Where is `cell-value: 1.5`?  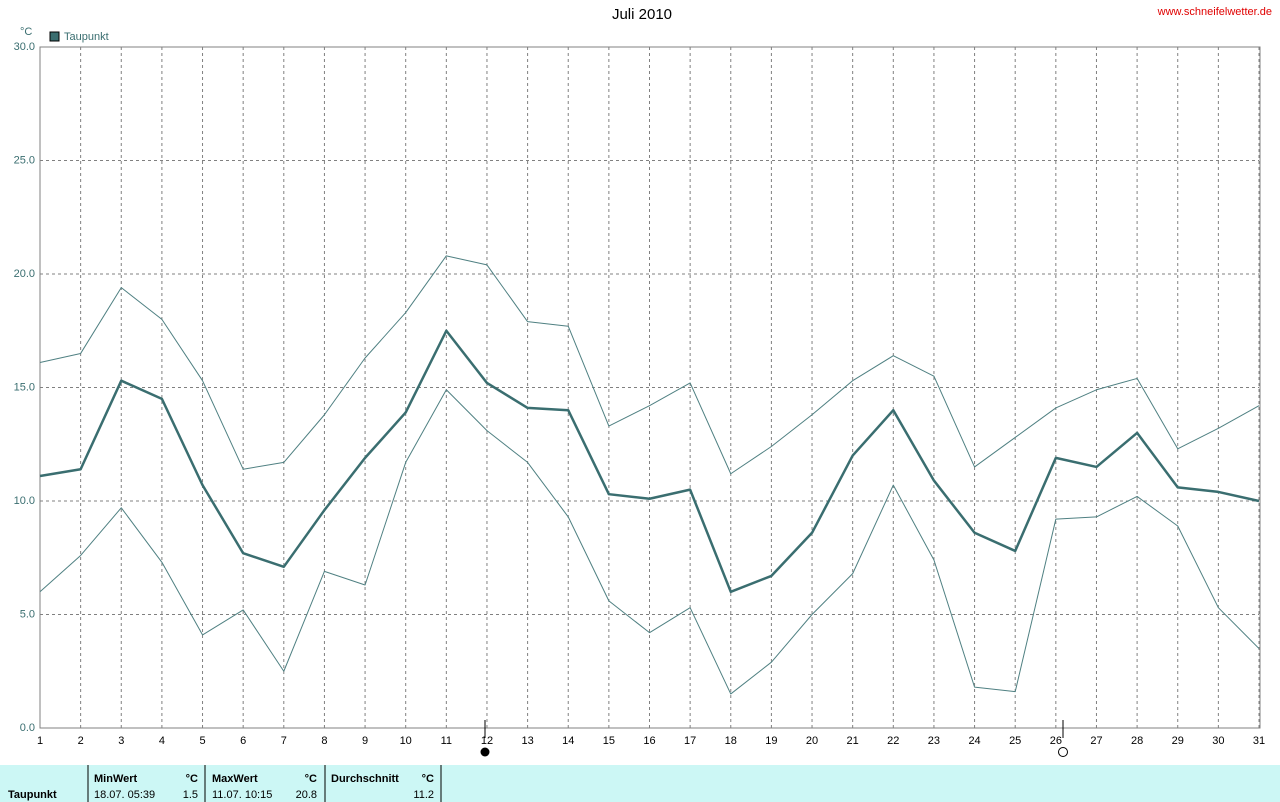 cell-value: 1.5 is located at coordinates (190, 795).